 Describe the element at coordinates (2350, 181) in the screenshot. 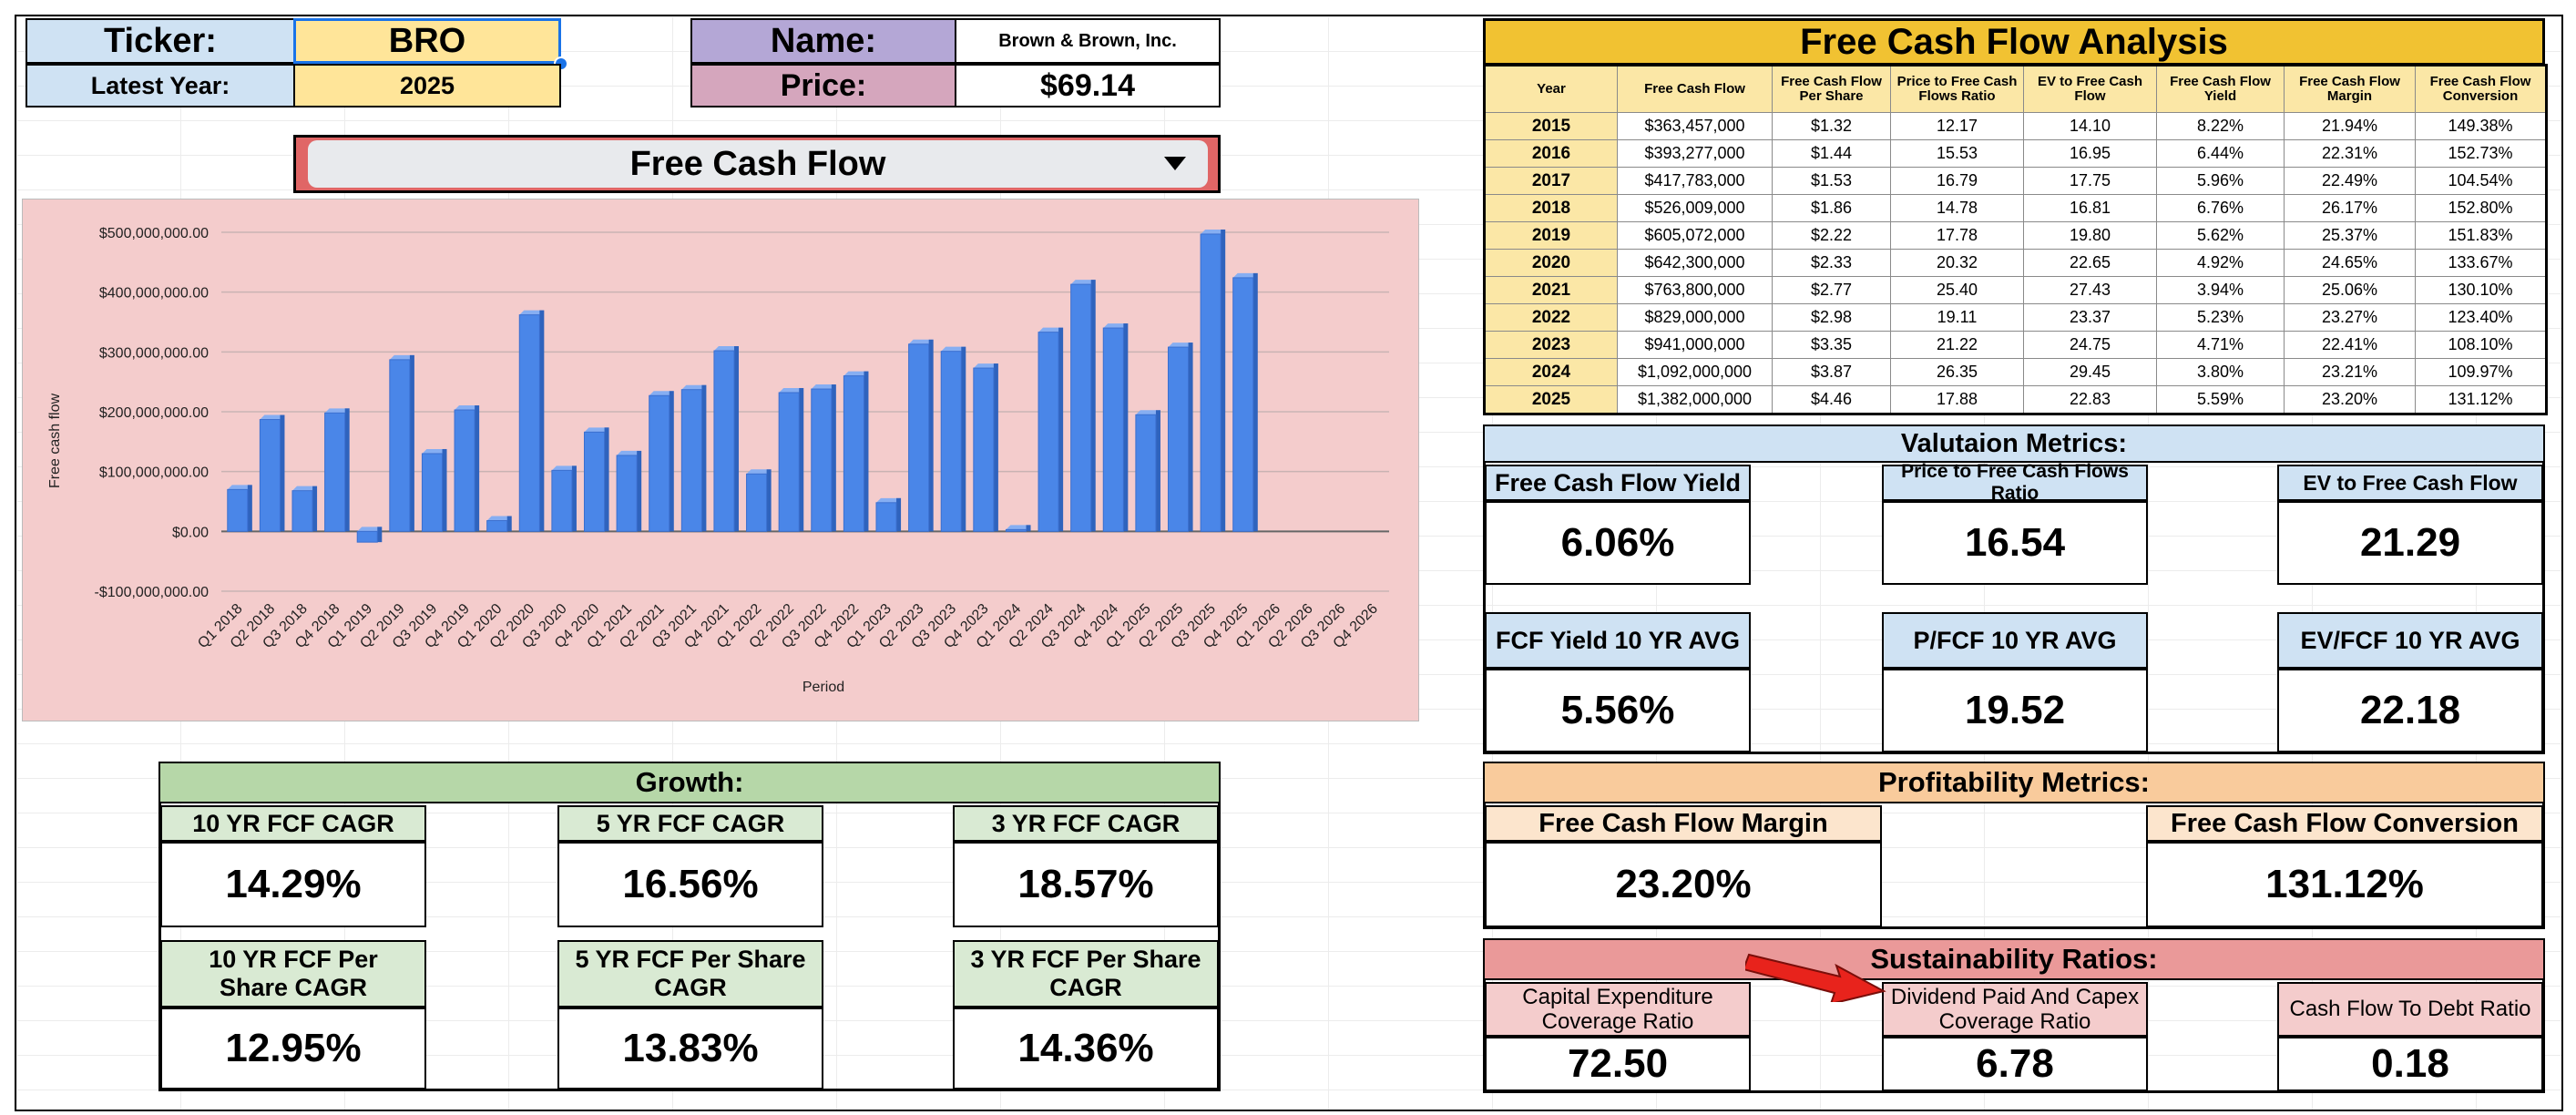

I see `table-cell: 22.49%` at that location.